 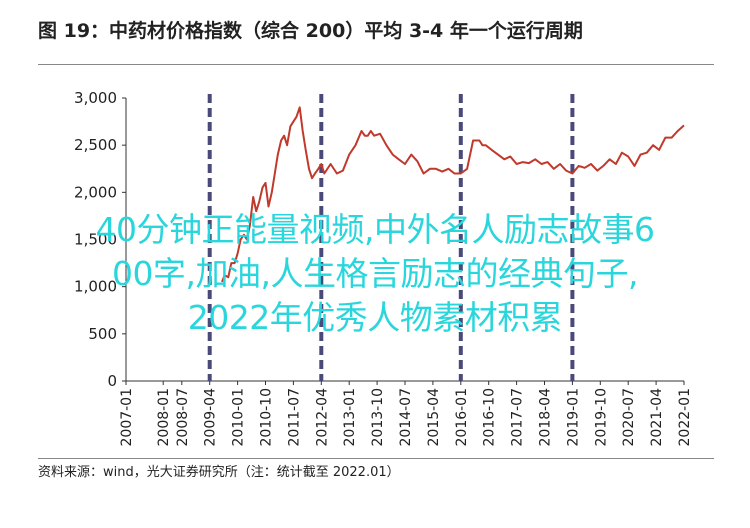 I want to click on y-tick-label: 500, so click(x=102, y=334).